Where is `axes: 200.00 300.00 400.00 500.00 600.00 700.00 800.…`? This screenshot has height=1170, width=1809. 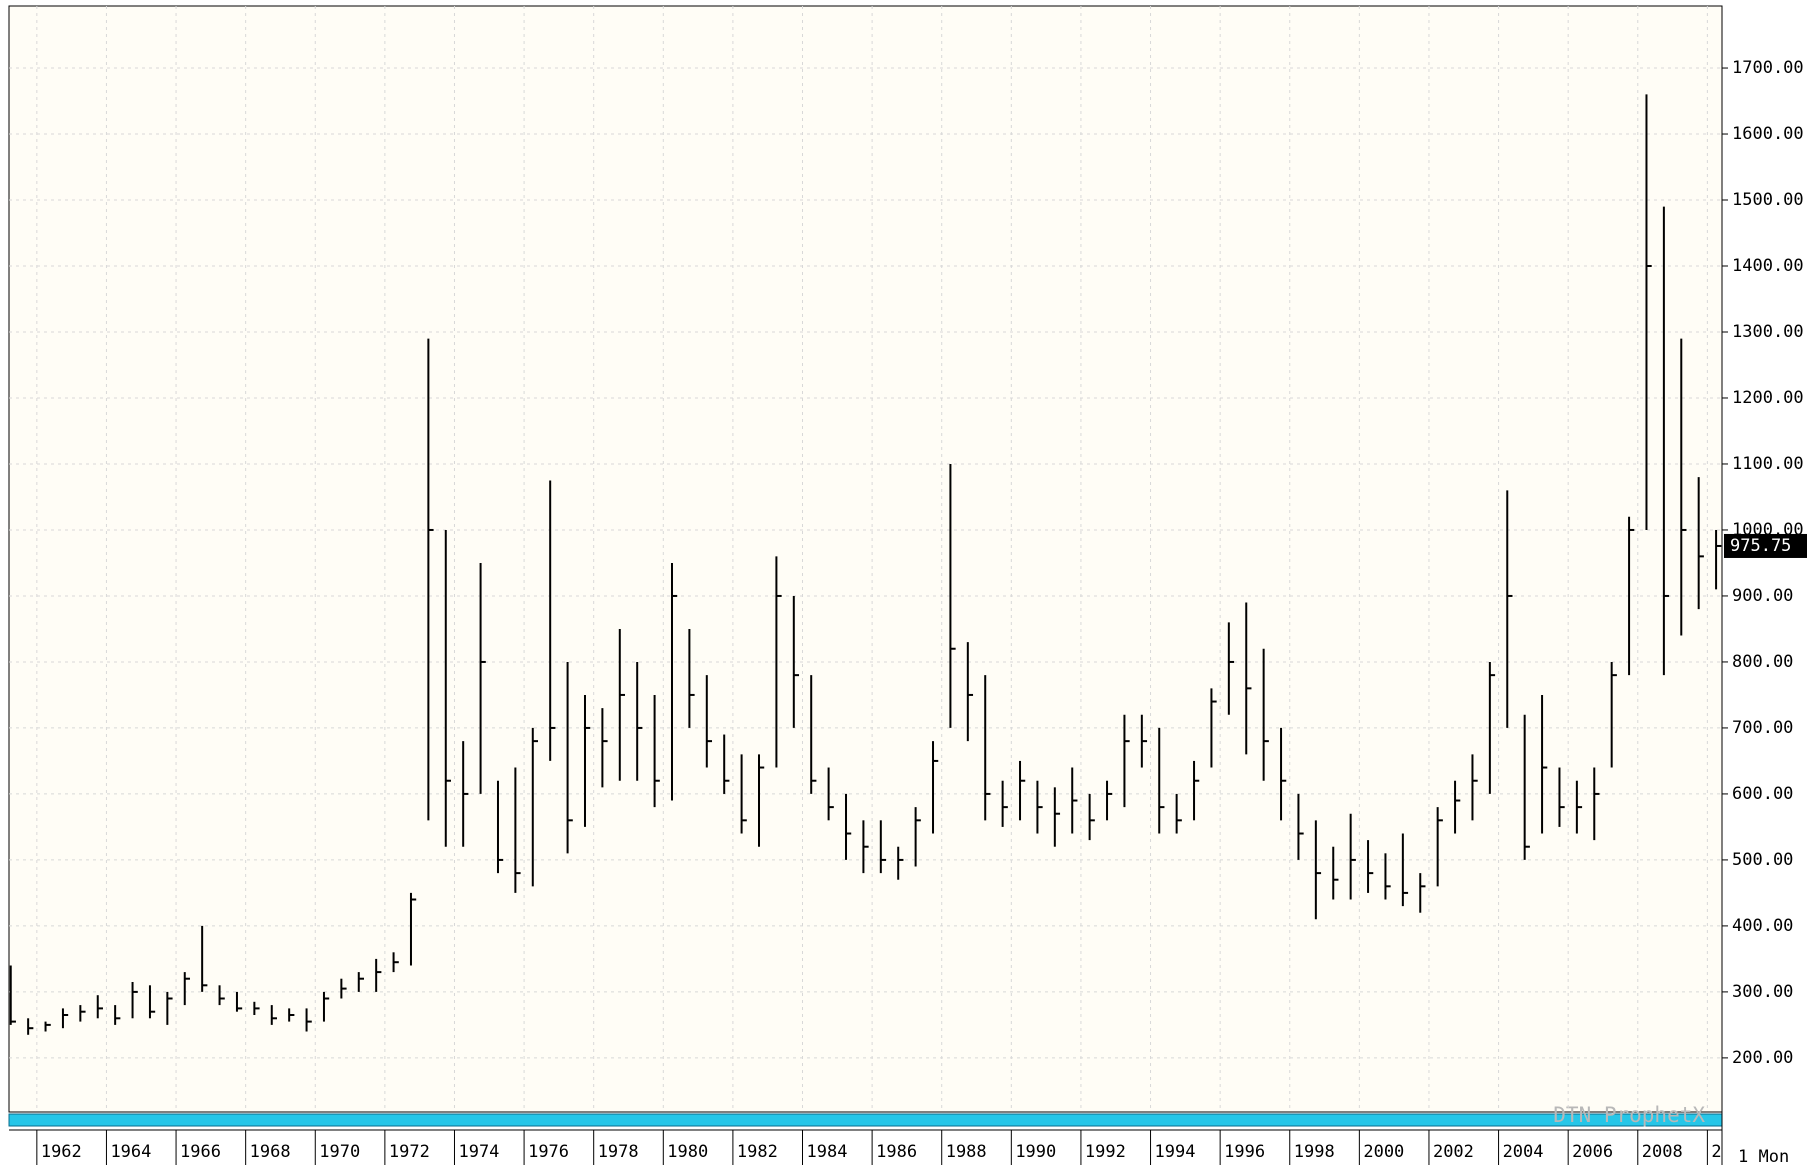 axes: 200.00 300.00 400.00 500.00 600.00 700.00 800.… is located at coordinates (1764, 563).